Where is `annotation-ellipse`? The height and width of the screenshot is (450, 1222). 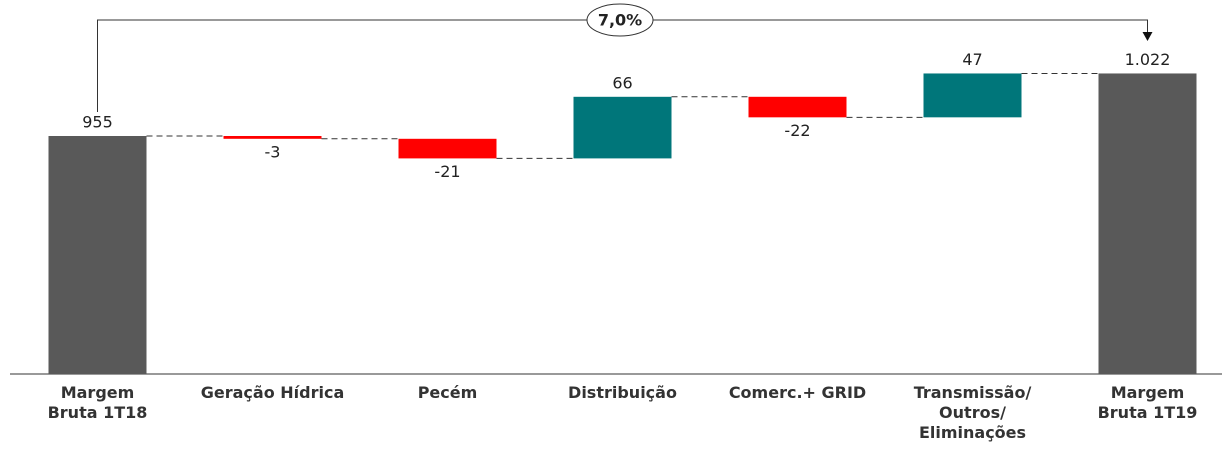 annotation-ellipse is located at coordinates (620, 20).